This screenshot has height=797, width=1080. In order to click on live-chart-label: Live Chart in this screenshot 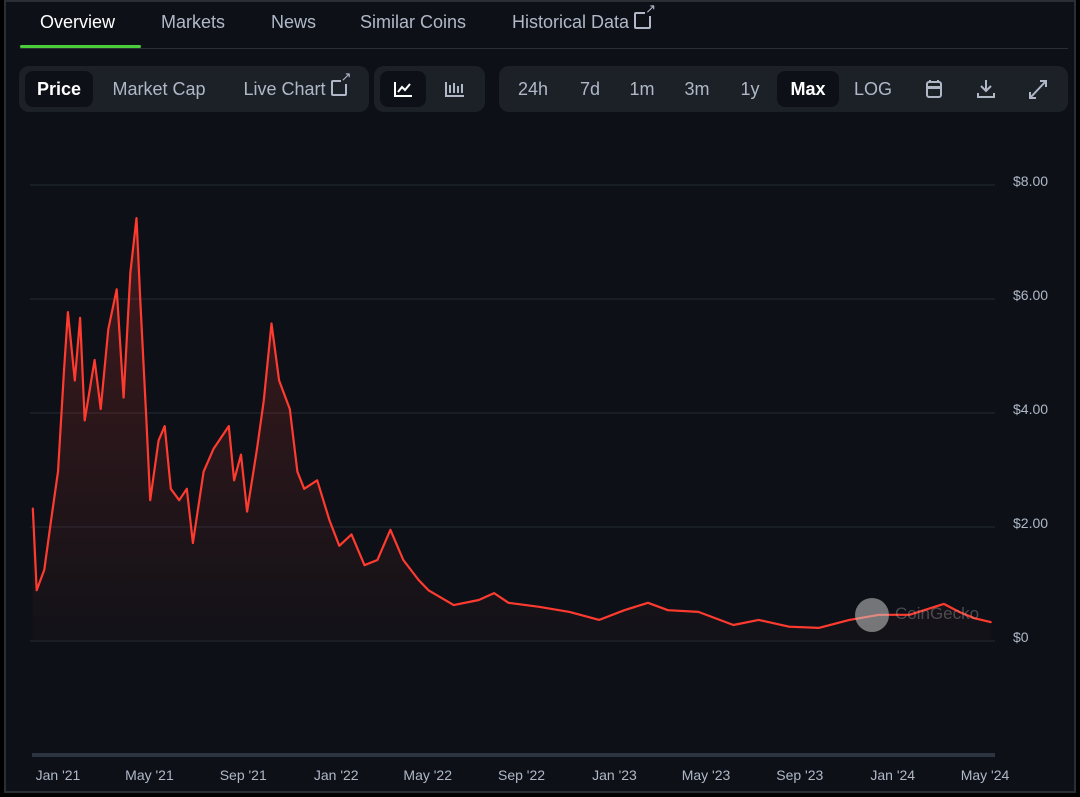, I will do `click(284, 89)`.